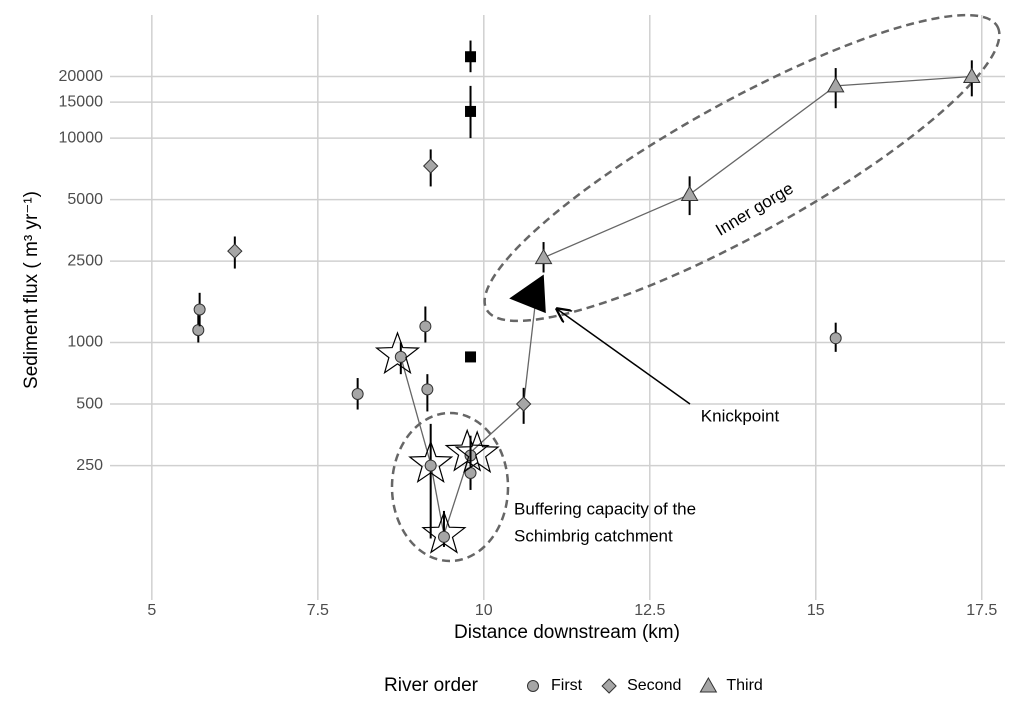  Describe the element at coordinates (450, 487) in the screenshot. I see `buffering-outline` at that location.